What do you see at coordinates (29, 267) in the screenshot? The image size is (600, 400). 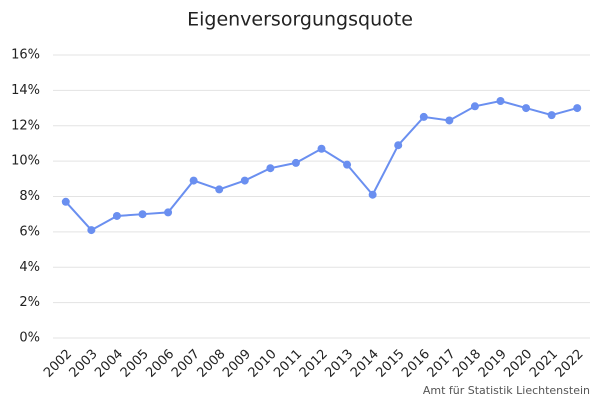 I see `y-tick-label: 4%` at bounding box center [29, 267].